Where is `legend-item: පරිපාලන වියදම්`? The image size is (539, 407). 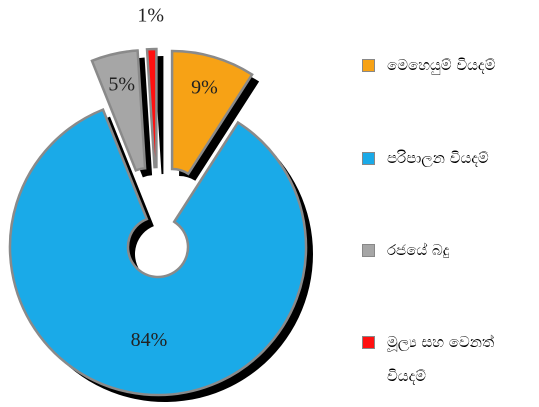 legend-item: පරිපාලන වියදම් is located at coordinates (437, 158).